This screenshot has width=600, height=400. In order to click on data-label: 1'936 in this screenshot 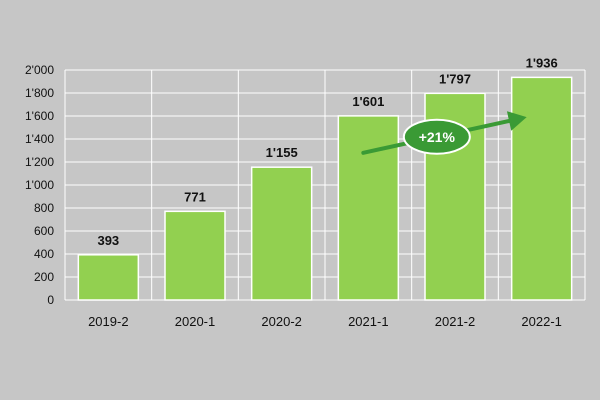, I will do `click(542, 62)`.